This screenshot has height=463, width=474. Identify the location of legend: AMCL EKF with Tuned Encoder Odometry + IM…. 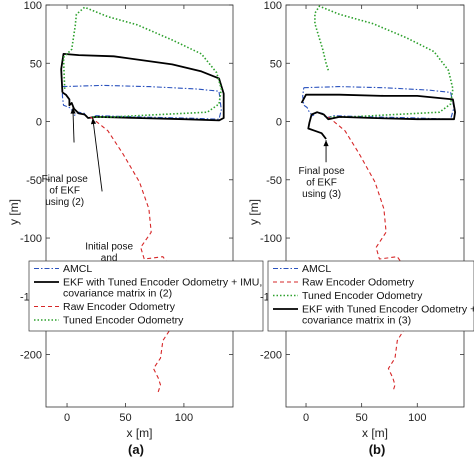
(146, 296).